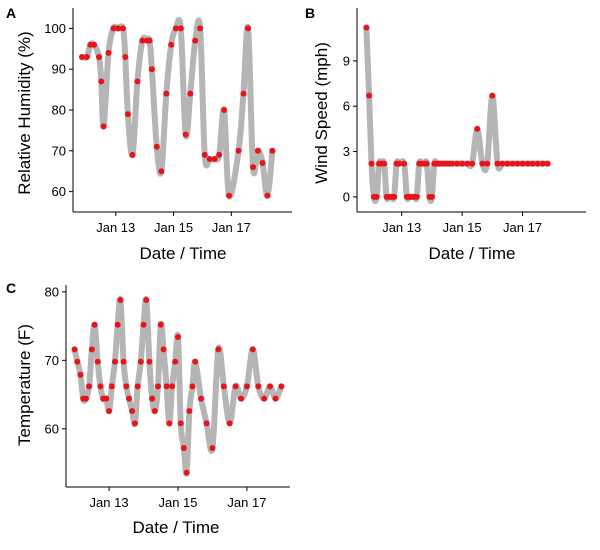 The height and width of the screenshot is (550, 600). What do you see at coordinates (310, 13) in the screenshot?
I see `panel-label: B` at bounding box center [310, 13].